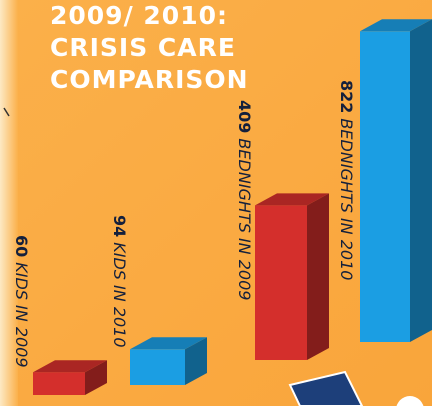 The width and height of the screenshot is (432, 406). What do you see at coordinates (149, 79) in the screenshot?
I see `title-line: COMPARISON` at bounding box center [149, 79].